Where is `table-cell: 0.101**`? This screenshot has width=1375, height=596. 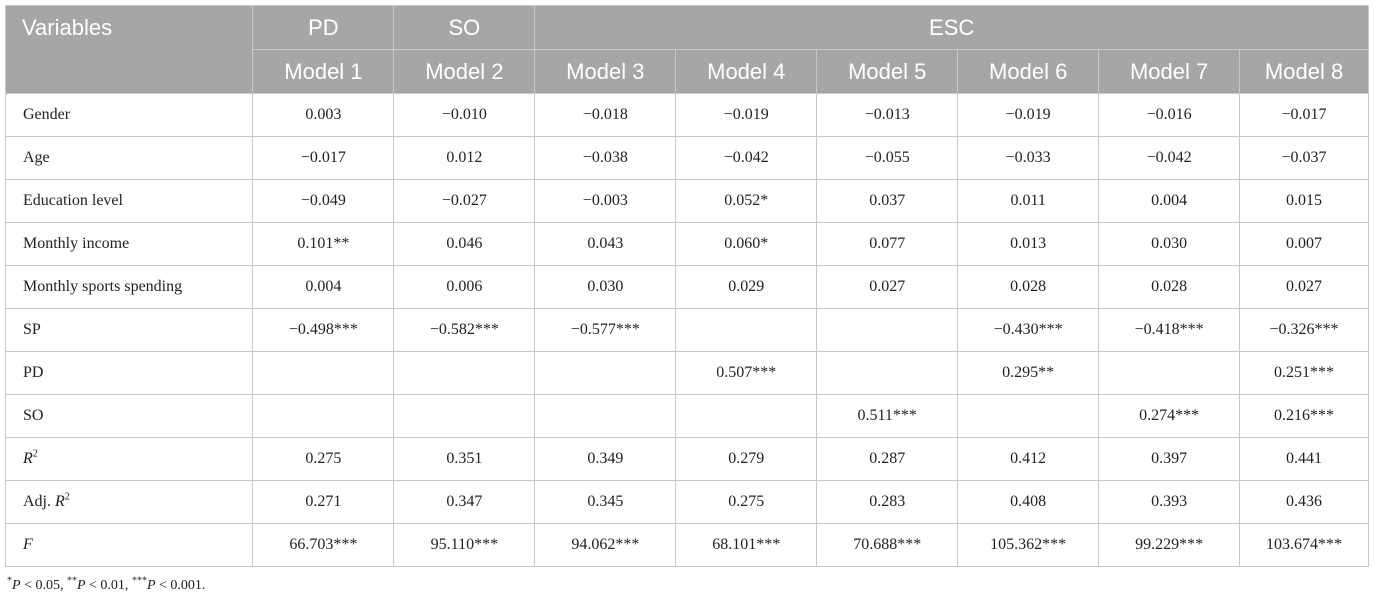
table-cell: 0.101** is located at coordinates (323, 244).